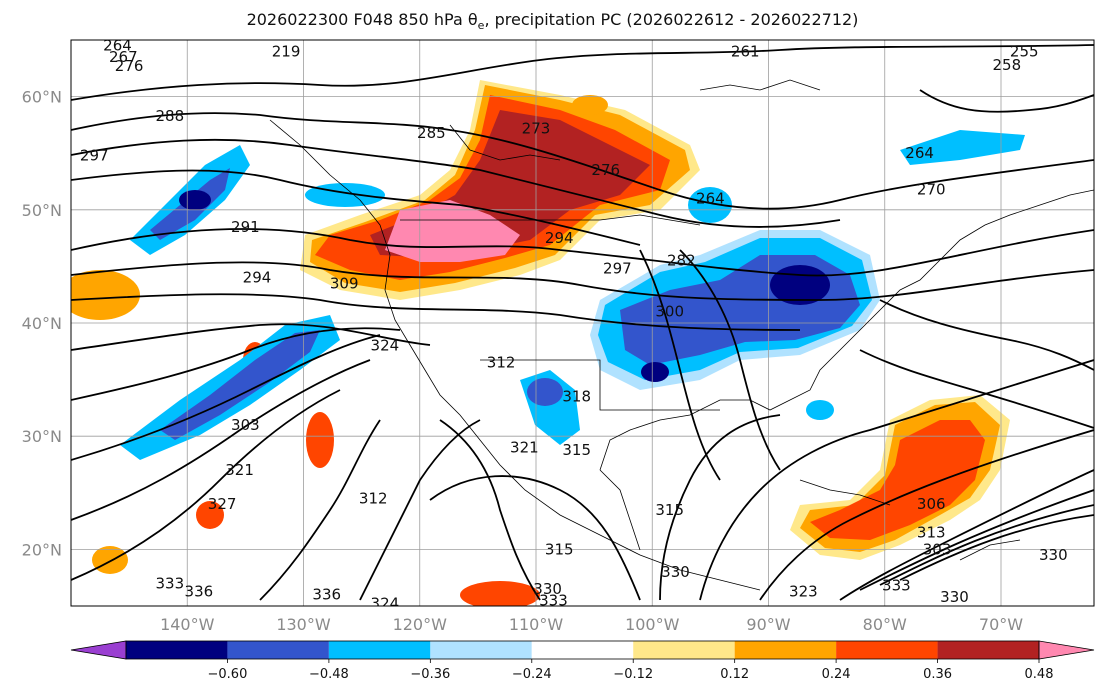 This screenshot has width=1105, height=700. I want to click on latitude-tick-label: 60°N, so click(42, 97).